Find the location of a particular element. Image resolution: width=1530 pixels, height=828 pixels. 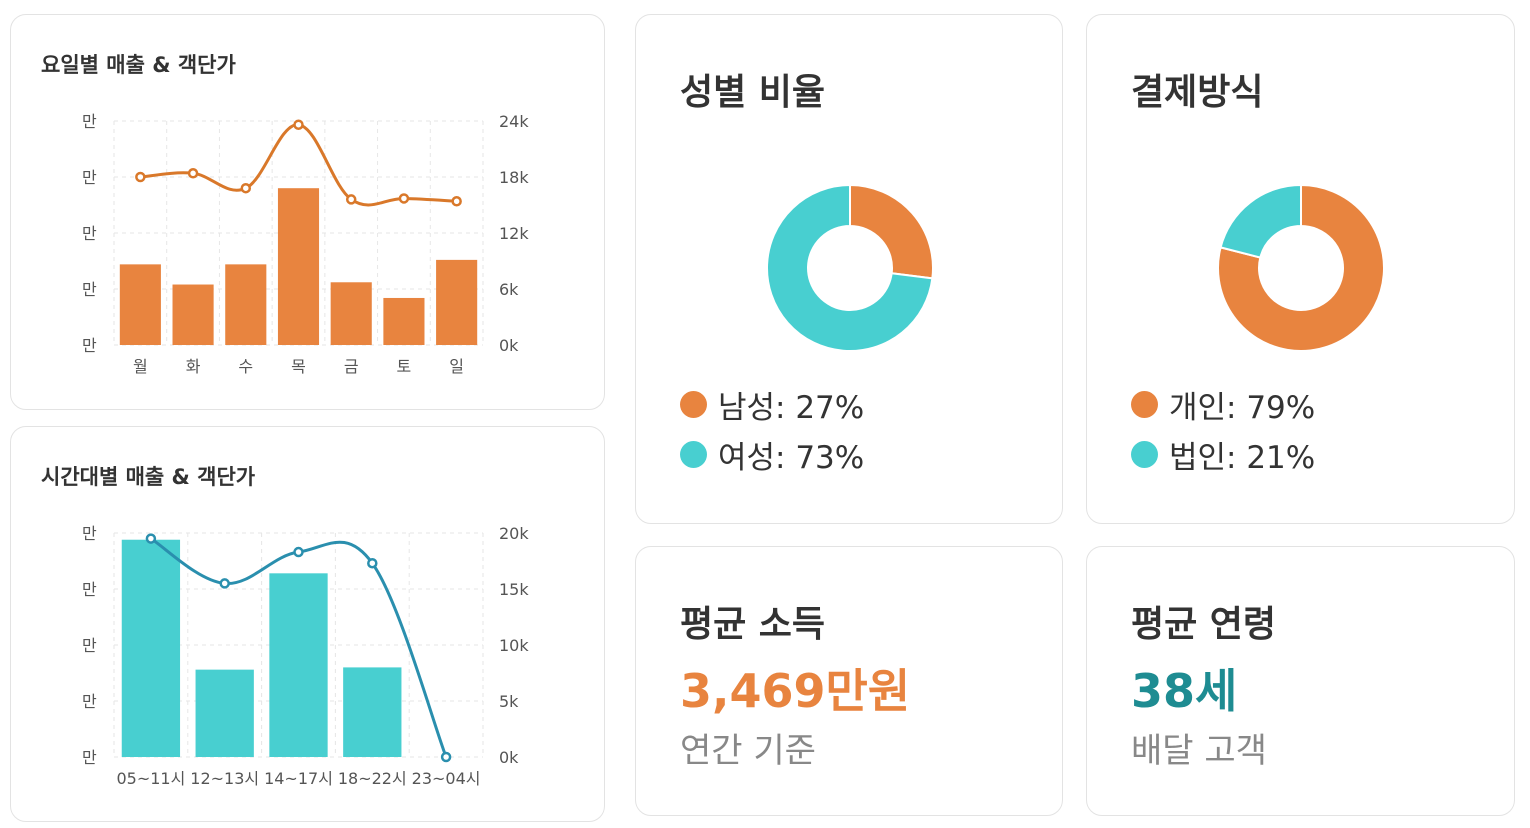

category-label: 일 is located at coordinates (456, 366).